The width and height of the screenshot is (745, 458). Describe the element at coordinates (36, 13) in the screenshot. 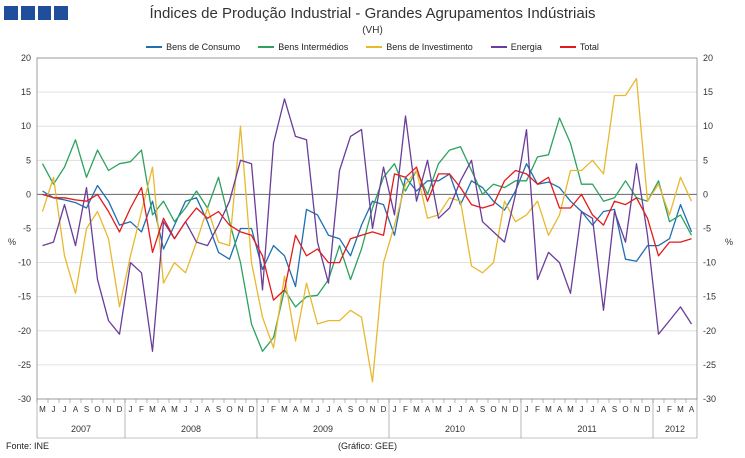

I see `brand-logo` at that location.